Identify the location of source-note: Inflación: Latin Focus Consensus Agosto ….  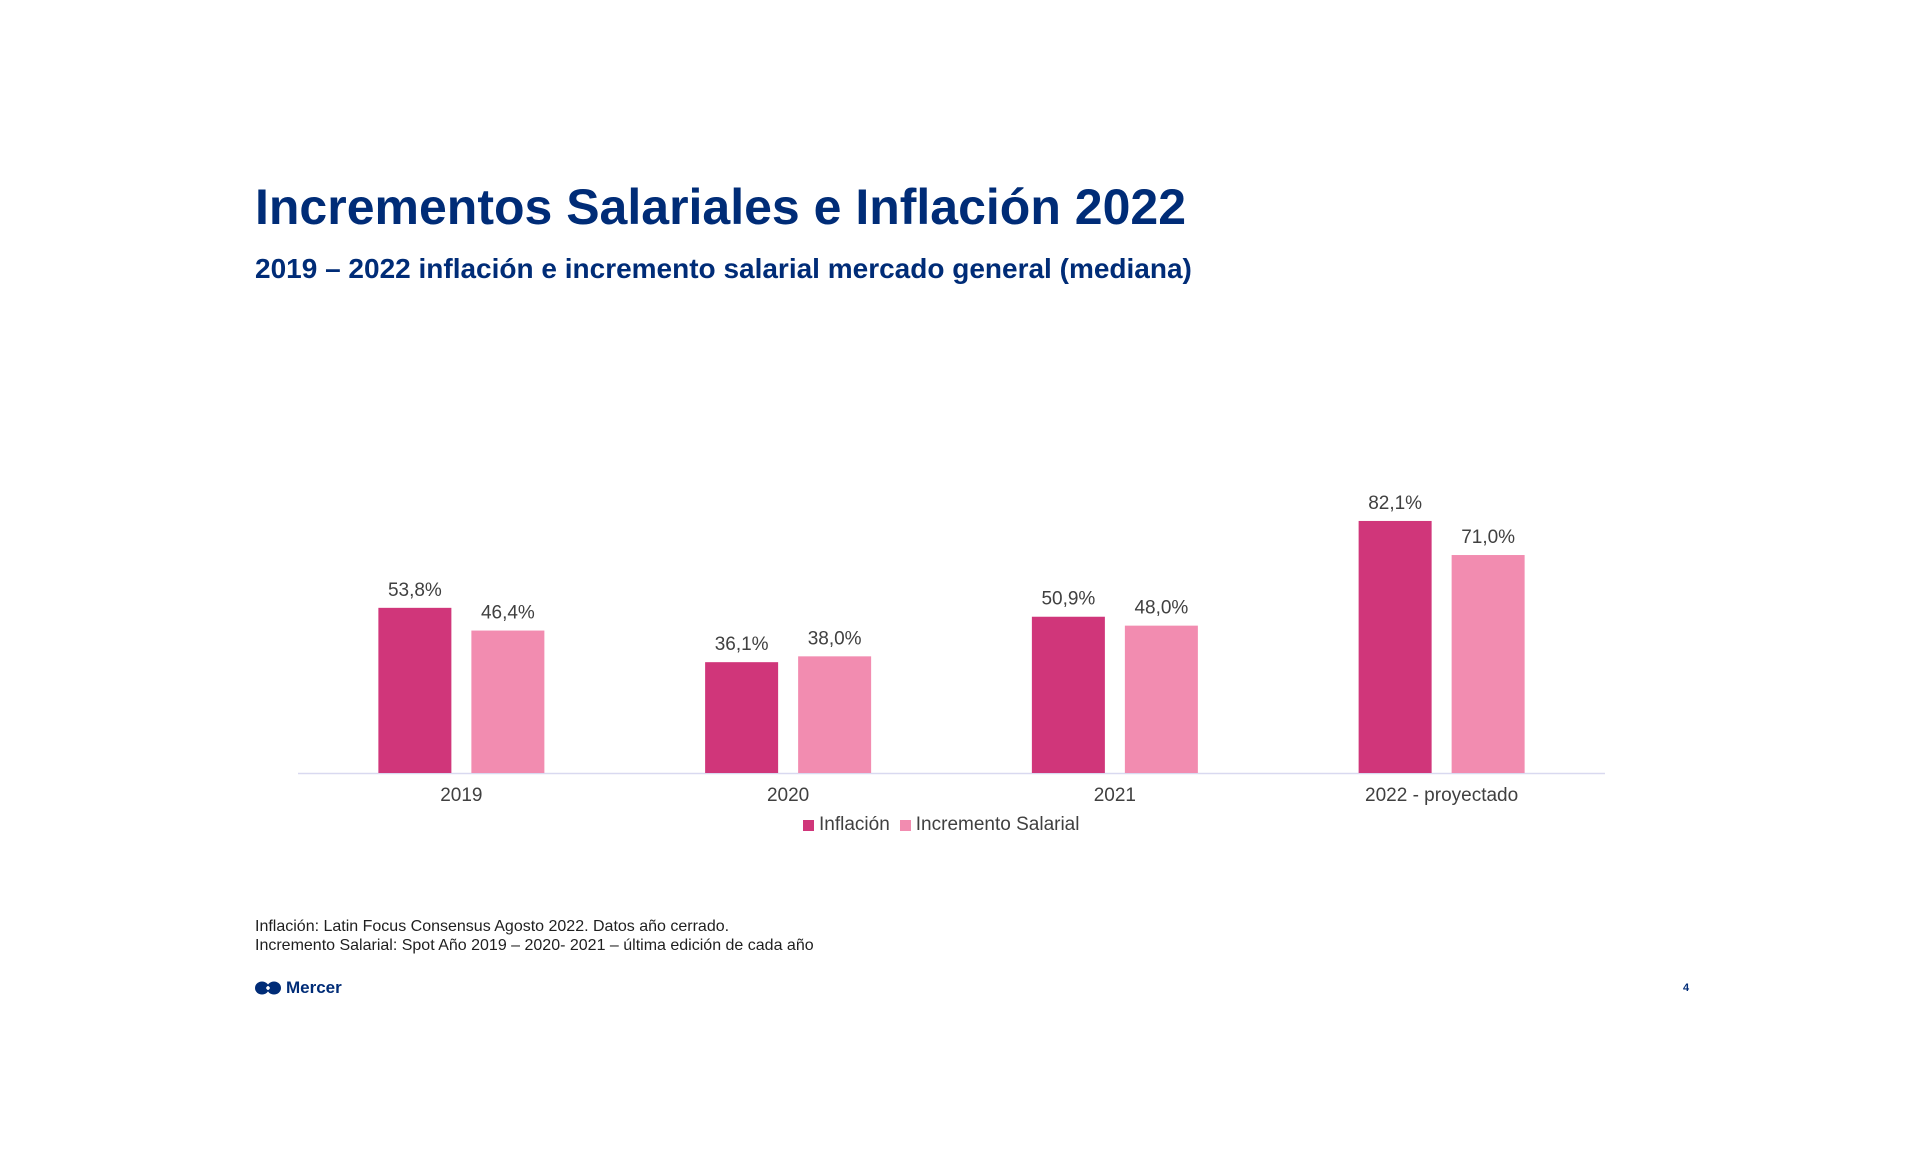
(534, 936).